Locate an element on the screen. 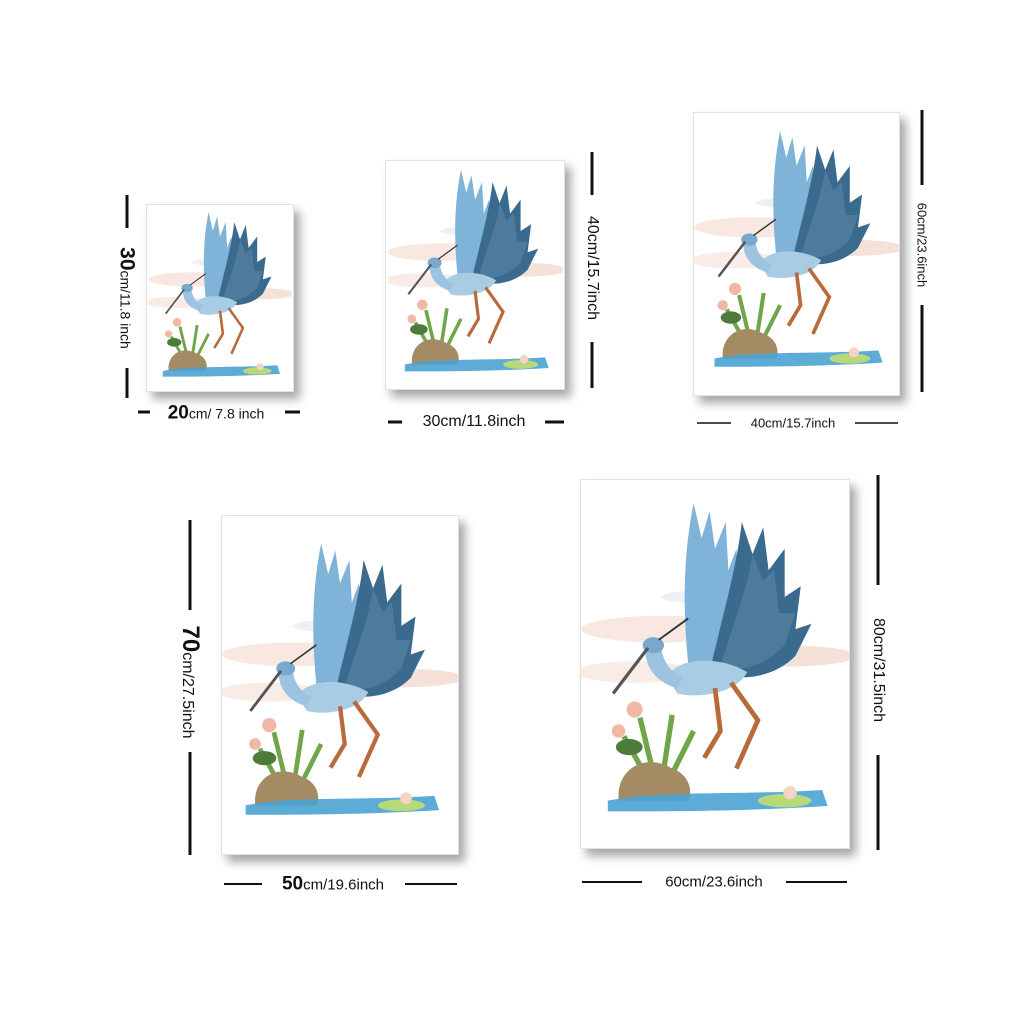  print1-width-unit: cm/ 7.8 inch is located at coordinates (226, 413).